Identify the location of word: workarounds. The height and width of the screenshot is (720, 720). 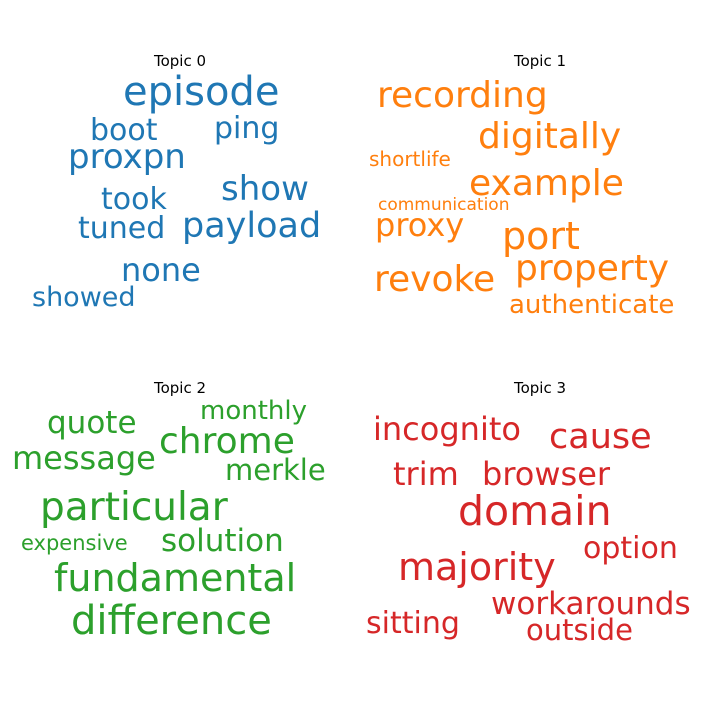
(591, 604).